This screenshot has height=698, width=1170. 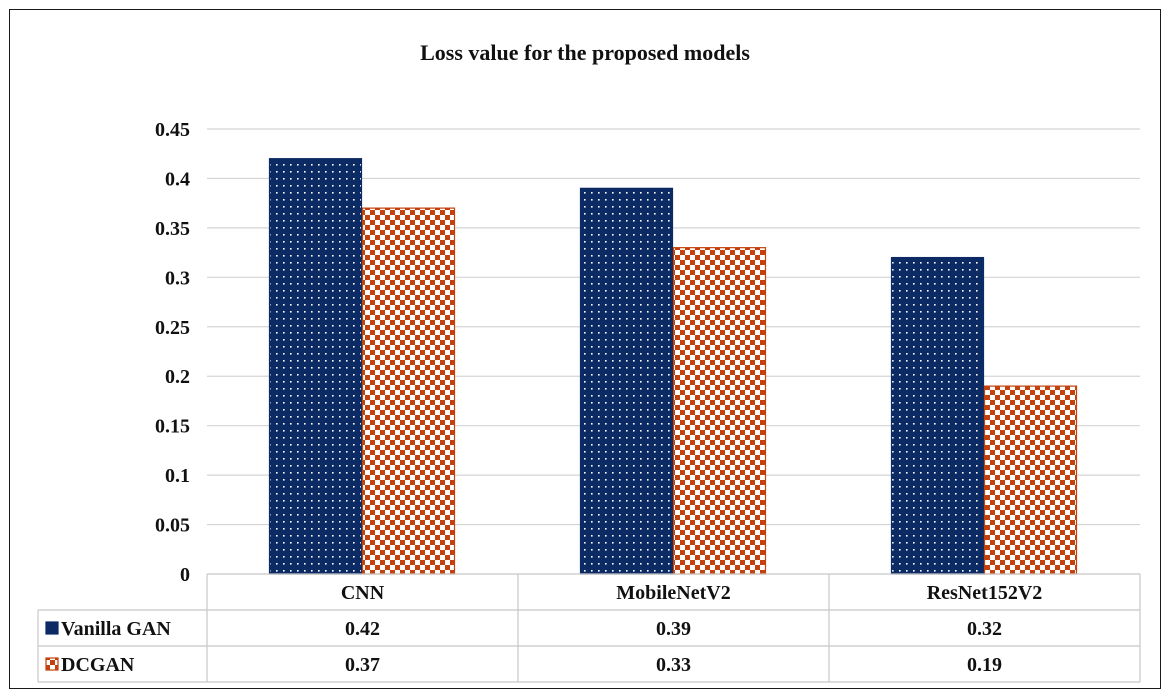 What do you see at coordinates (719, 411) in the screenshot?
I see `bar-dcgan-mobilenetv2` at bounding box center [719, 411].